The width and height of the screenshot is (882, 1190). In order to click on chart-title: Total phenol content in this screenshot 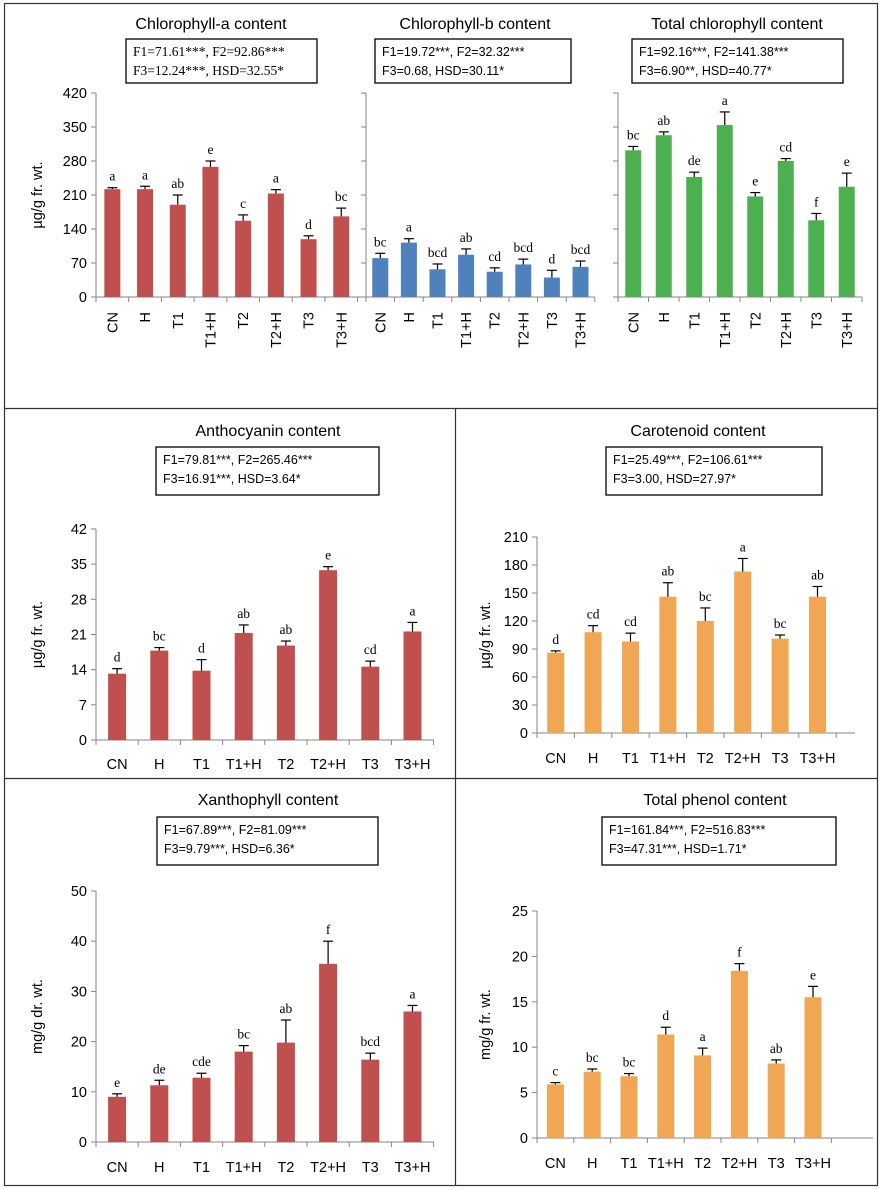, I will do `click(715, 800)`.